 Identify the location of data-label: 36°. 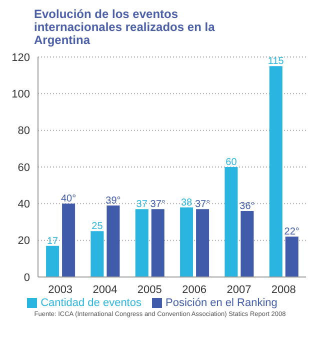
(247, 206).